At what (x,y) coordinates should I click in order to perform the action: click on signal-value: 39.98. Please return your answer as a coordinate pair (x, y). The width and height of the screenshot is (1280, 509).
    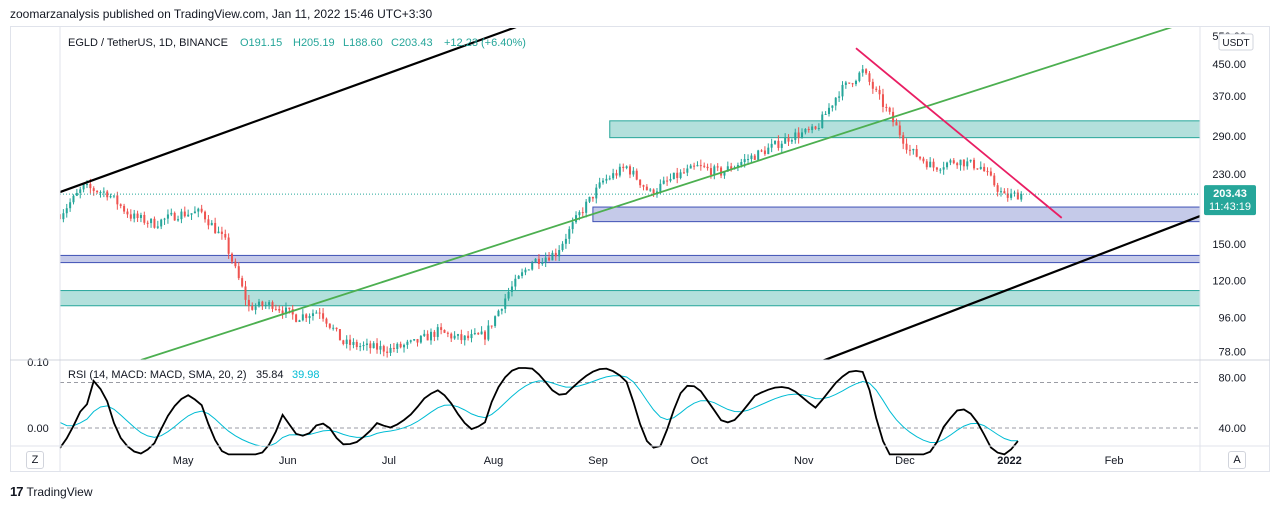
    Looking at the image, I should click on (306, 375).